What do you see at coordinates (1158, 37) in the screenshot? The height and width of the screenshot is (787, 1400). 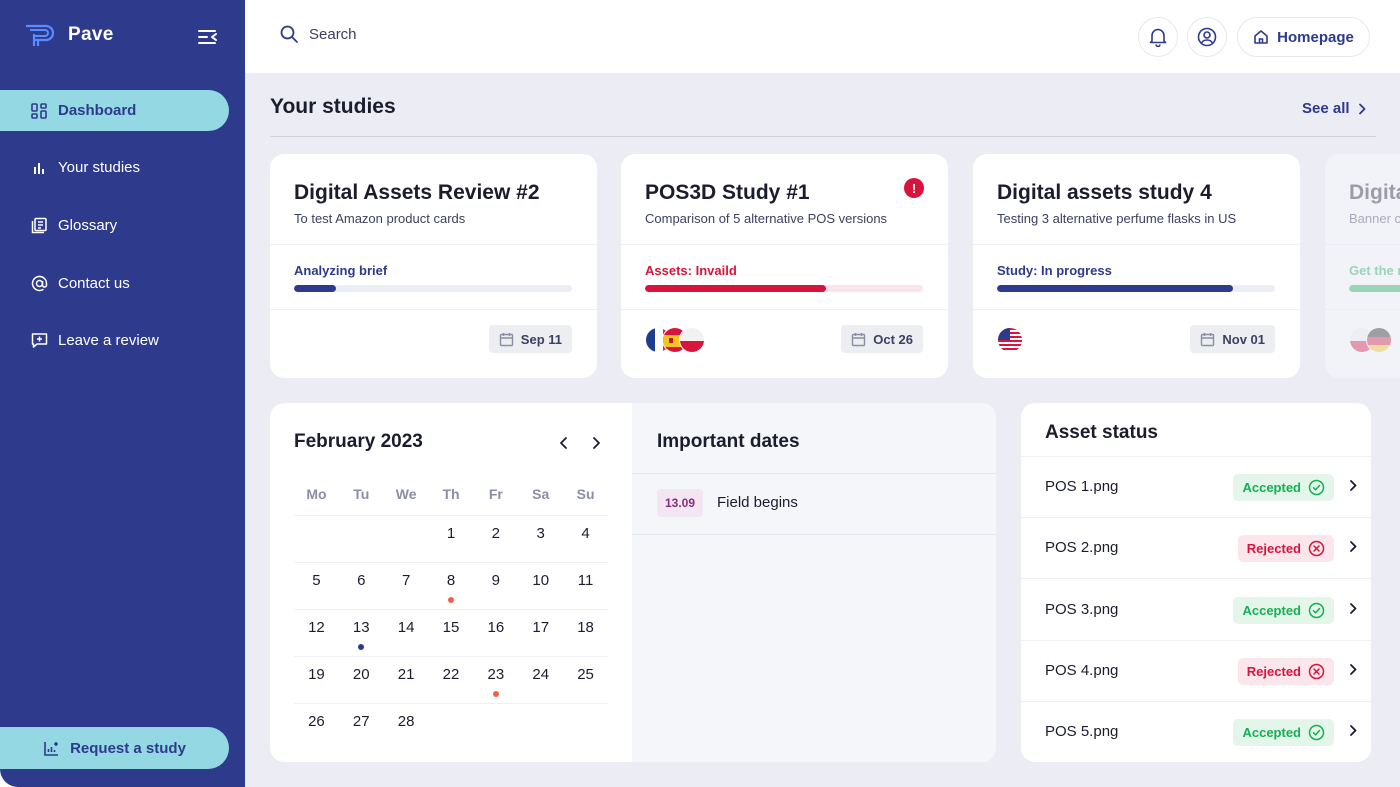 I see `notifications-button` at bounding box center [1158, 37].